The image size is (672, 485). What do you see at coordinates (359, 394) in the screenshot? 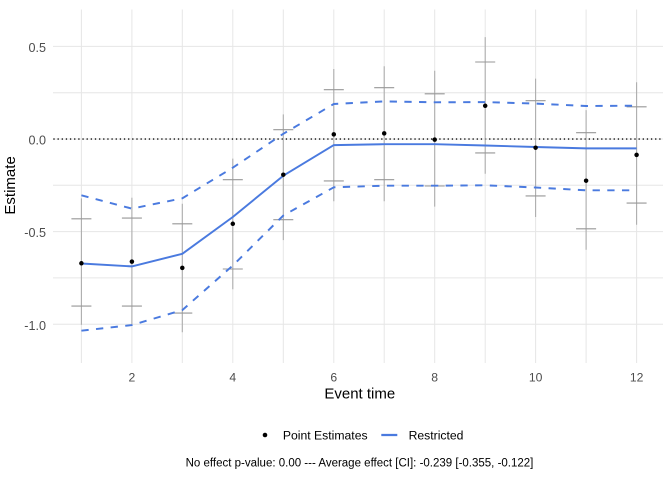
I see `svg-text: Event time` at bounding box center [359, 394].